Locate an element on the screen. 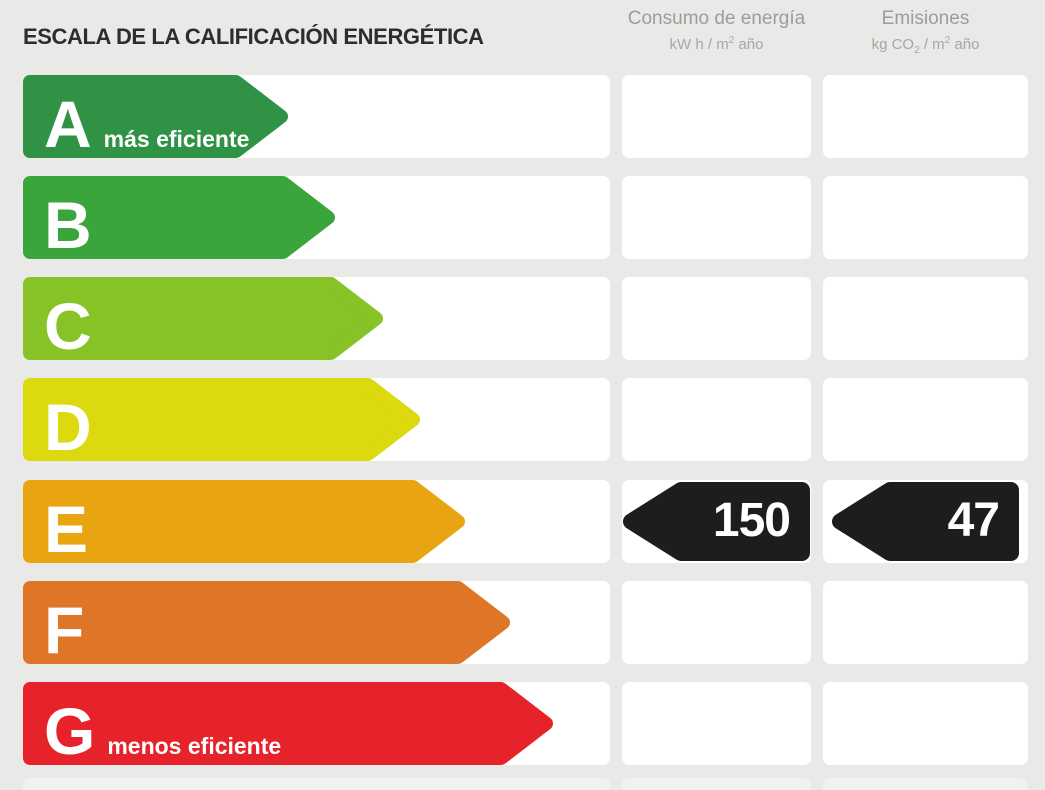  bottom-partial-row-consumo is located at coordinates (716, 784).